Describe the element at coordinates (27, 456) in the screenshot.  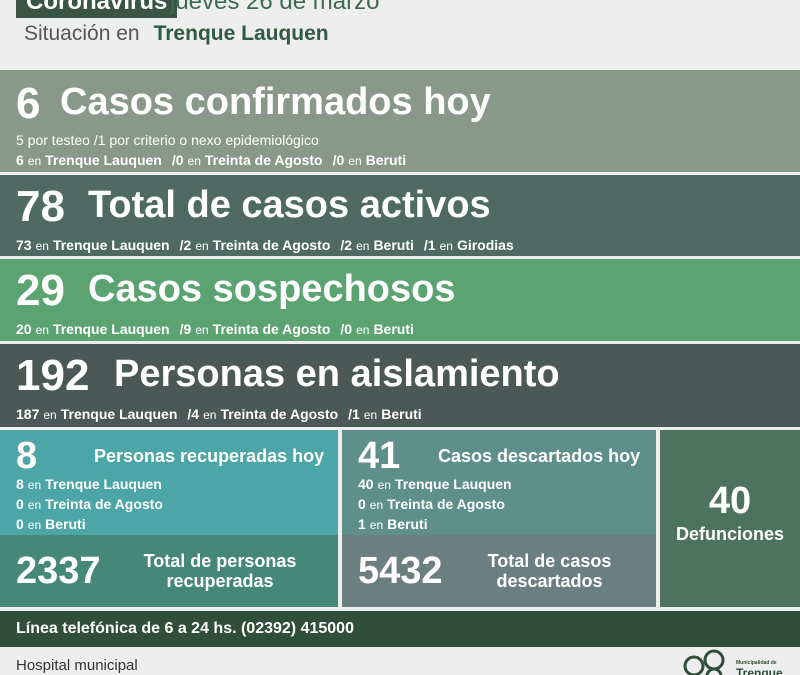
I see `recovered-today-number: 8` at that location.